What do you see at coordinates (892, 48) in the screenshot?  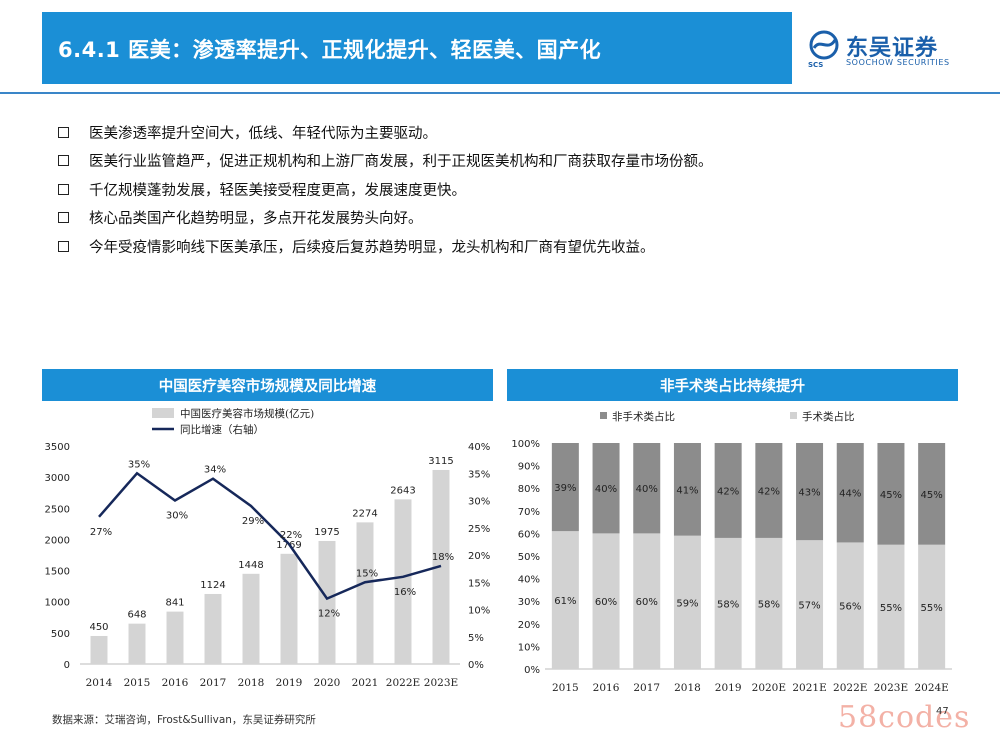 I see `logo-cn-text: 东吴证券` at bounding box center [892, 48].